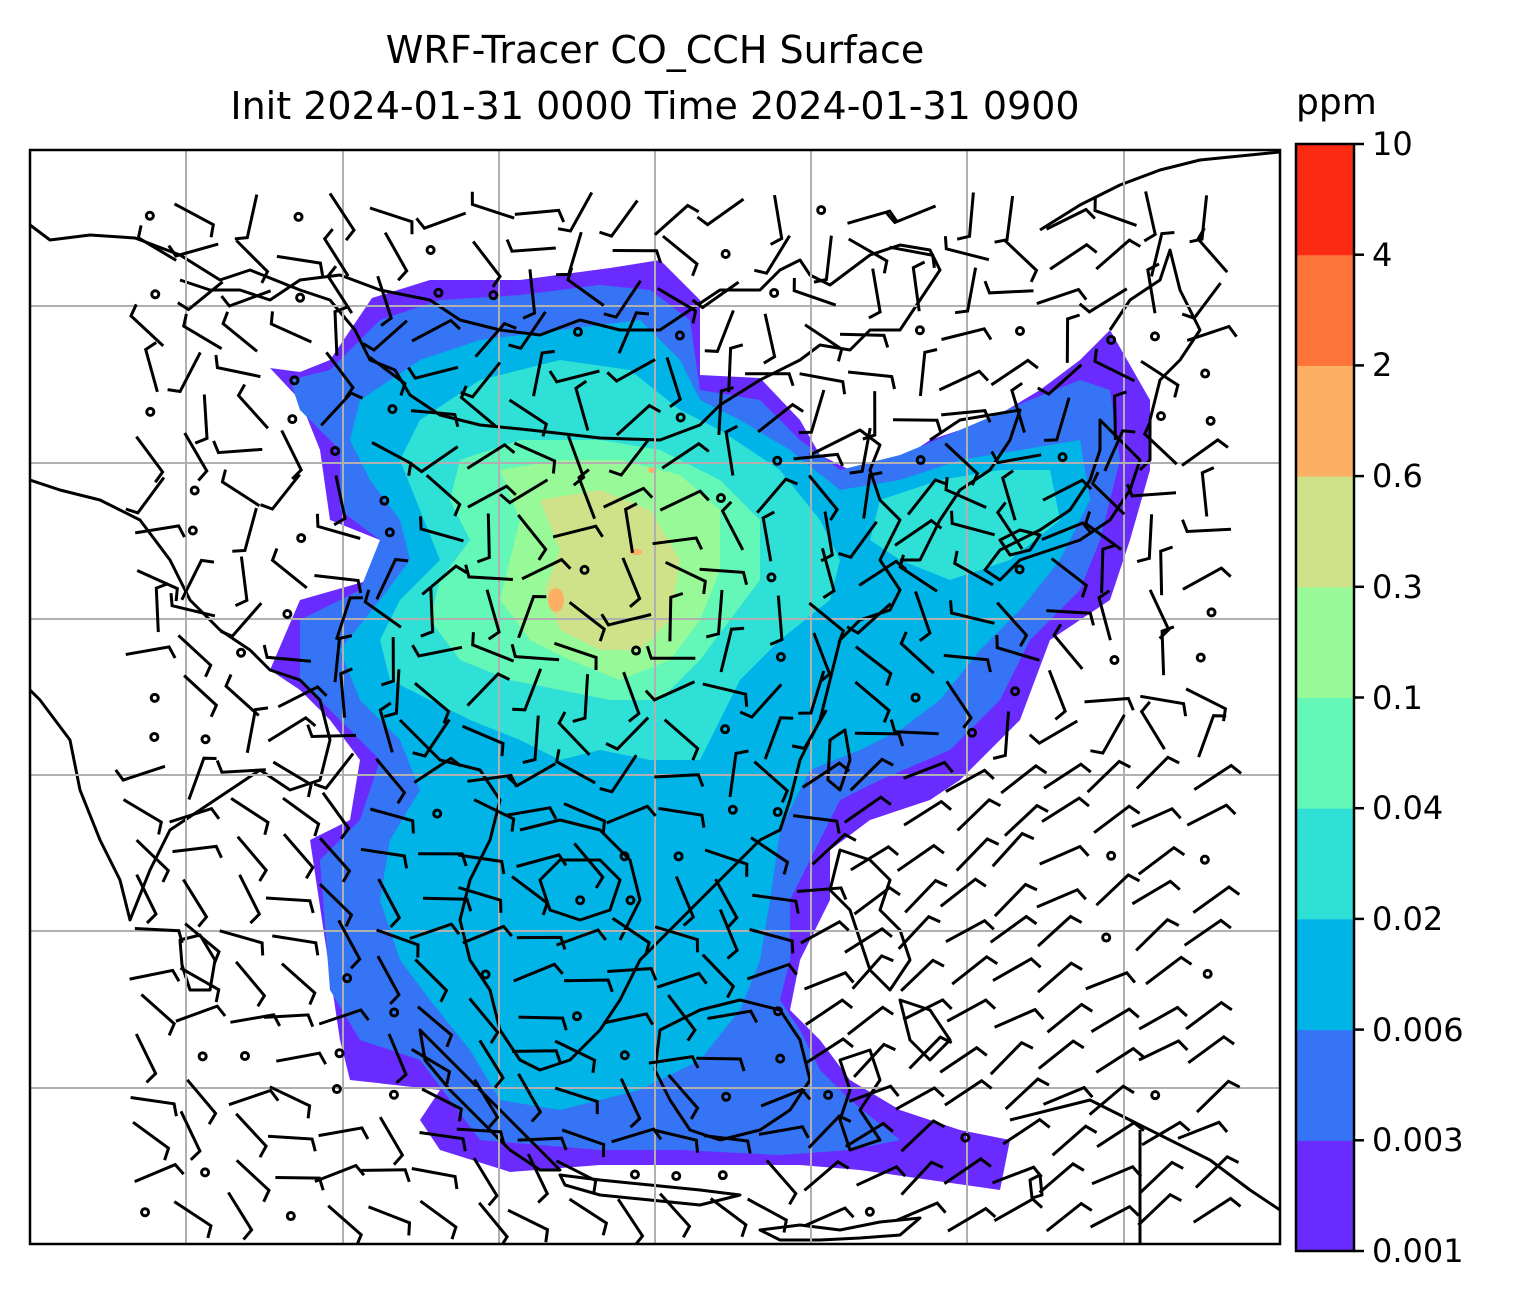 The image size is (1528, 1306). What do you see at coordinates (1418, 1029) in the screenshot?
I see `colorbar-tick-label: 0.006` at bounding box center [1418, 1029].